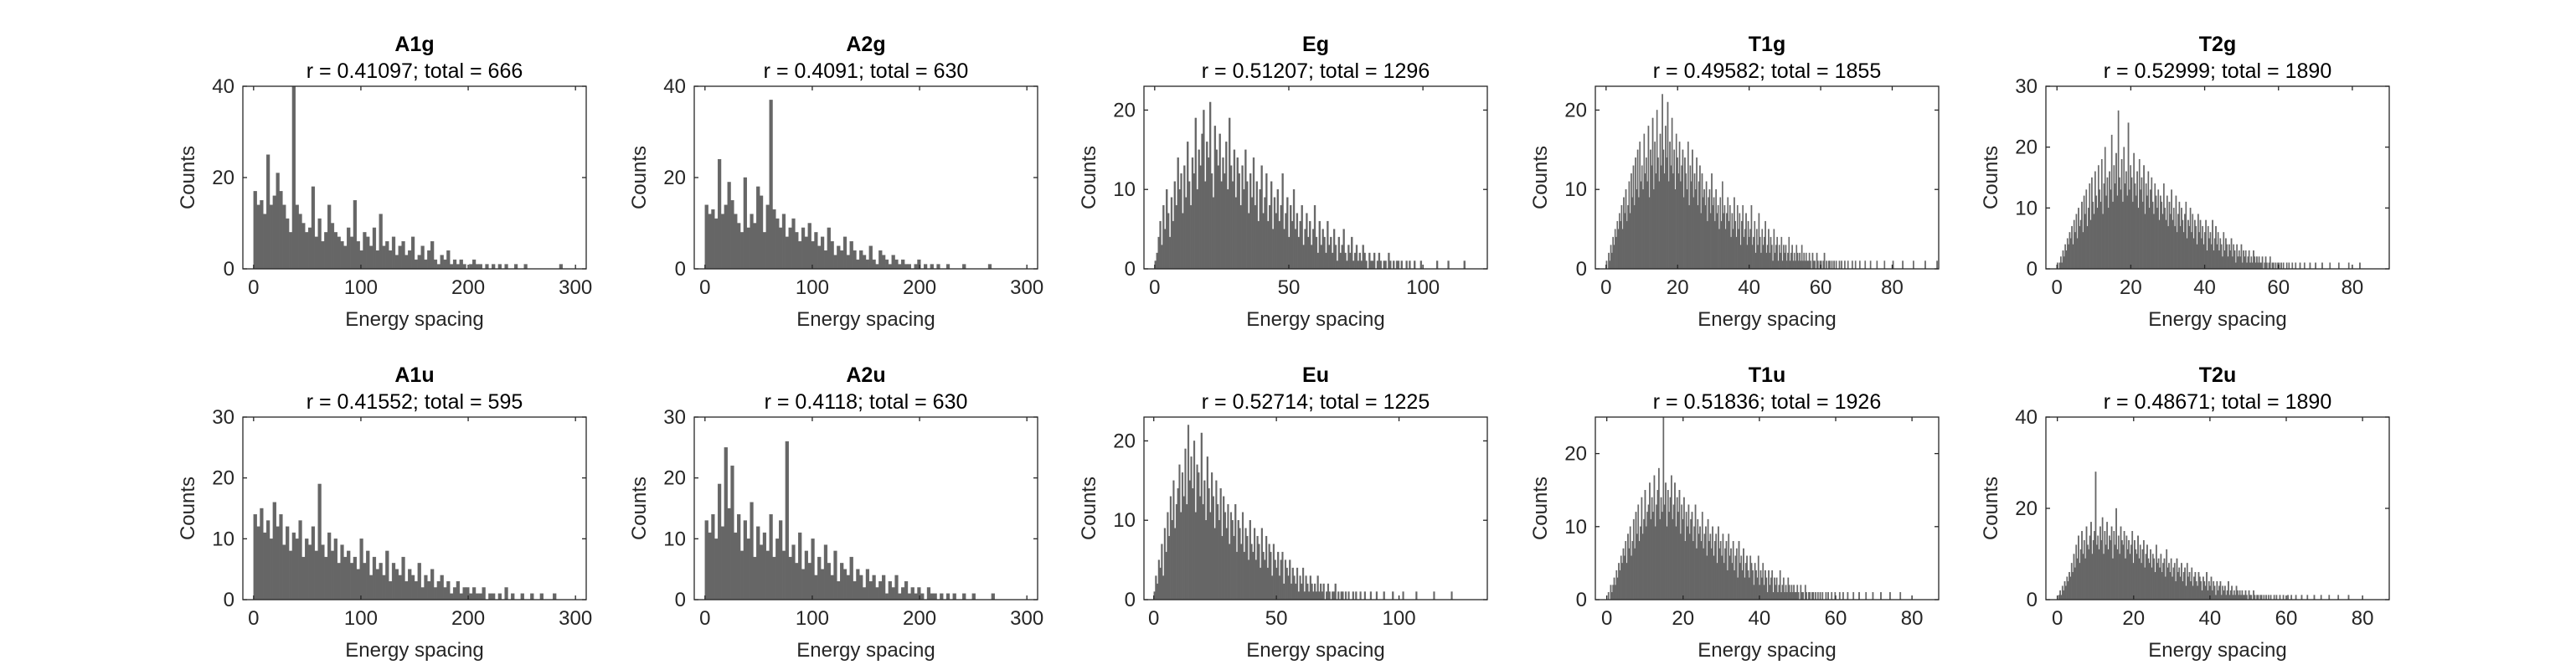  What do you see at coordinates (2217, 402) in the screenshot?
I see `panel-subtitle: r = 0.48671; total = 1890` at bounding box center [2217, 402].